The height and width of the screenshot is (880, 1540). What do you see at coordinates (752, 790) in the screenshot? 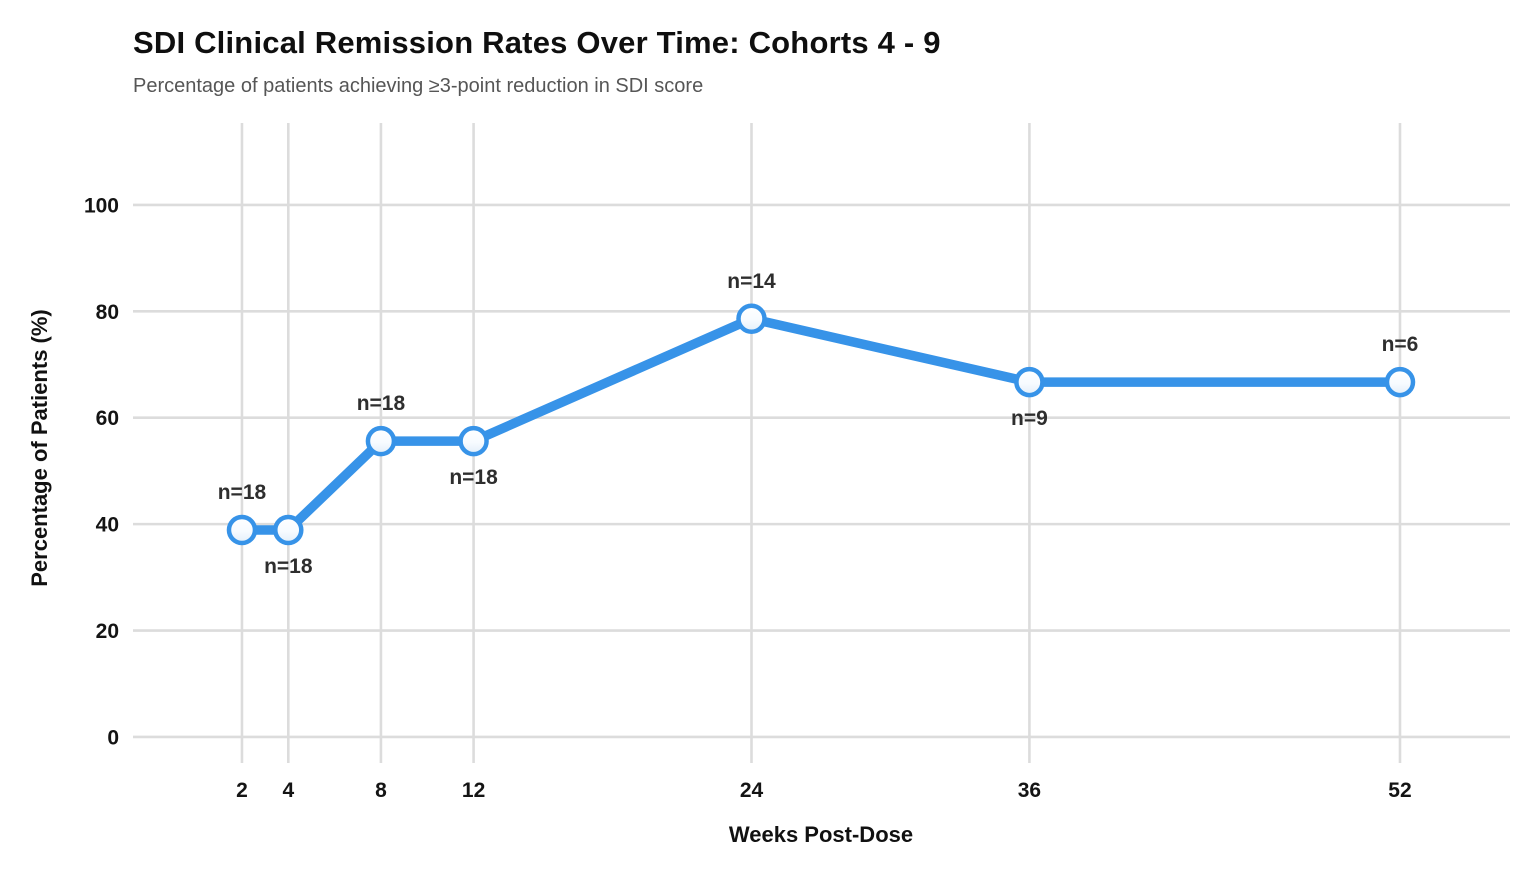
I see `x-tick-label: 24` at bounding box center [752, 790].